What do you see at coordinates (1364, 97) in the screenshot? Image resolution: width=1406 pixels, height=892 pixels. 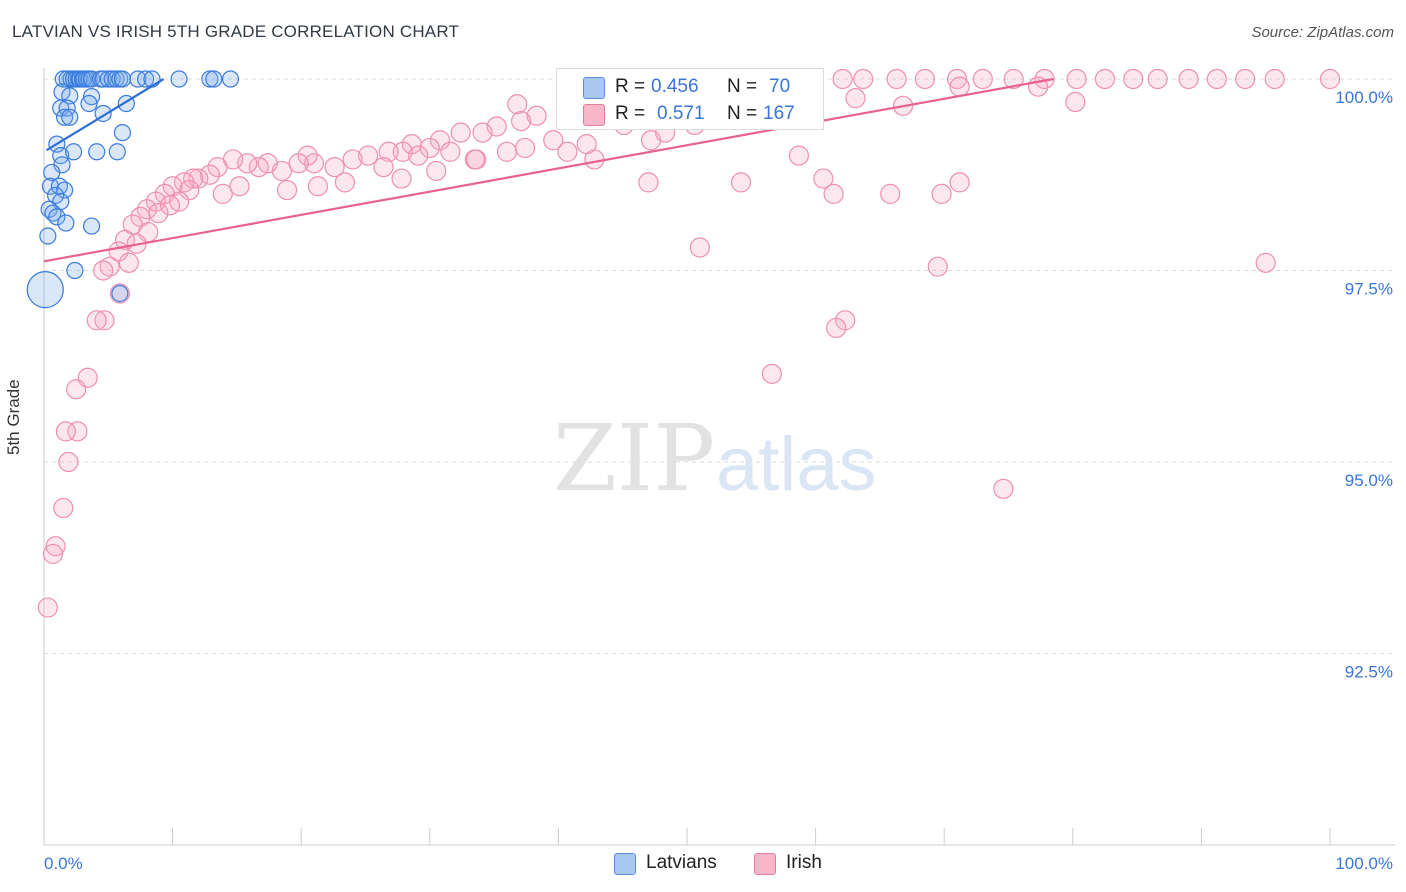 I see `y-tick-label: 100.0%` at bounding box center [1364, 97].